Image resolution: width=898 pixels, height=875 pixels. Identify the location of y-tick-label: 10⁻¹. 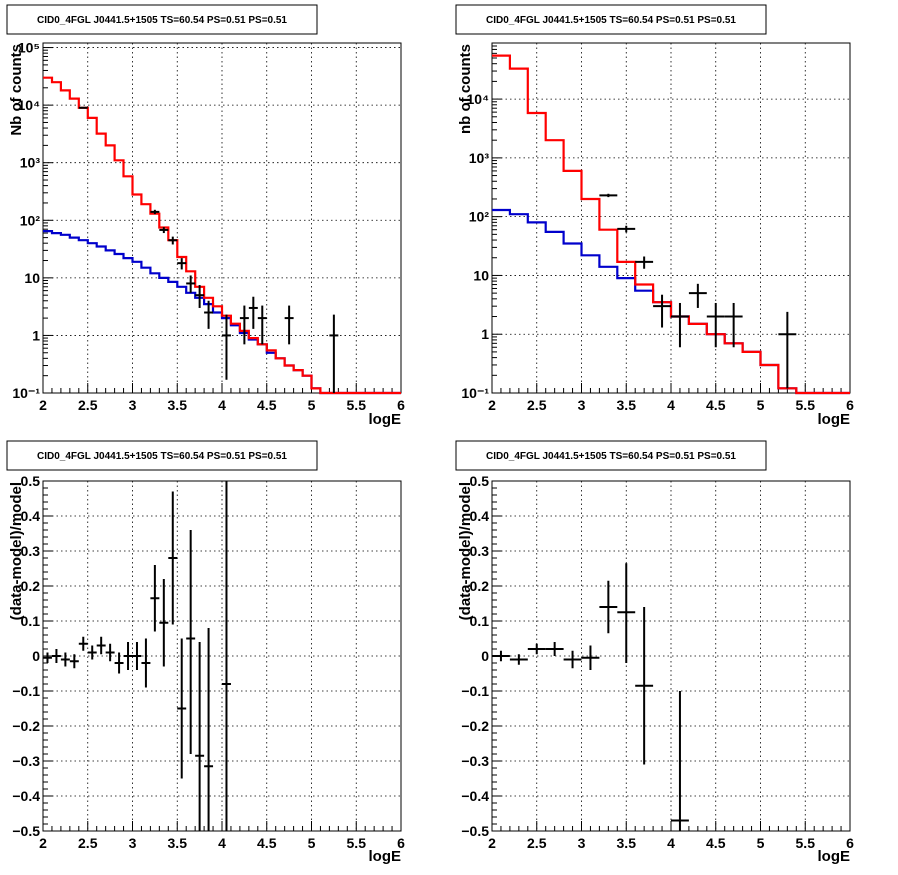
(475, 393).